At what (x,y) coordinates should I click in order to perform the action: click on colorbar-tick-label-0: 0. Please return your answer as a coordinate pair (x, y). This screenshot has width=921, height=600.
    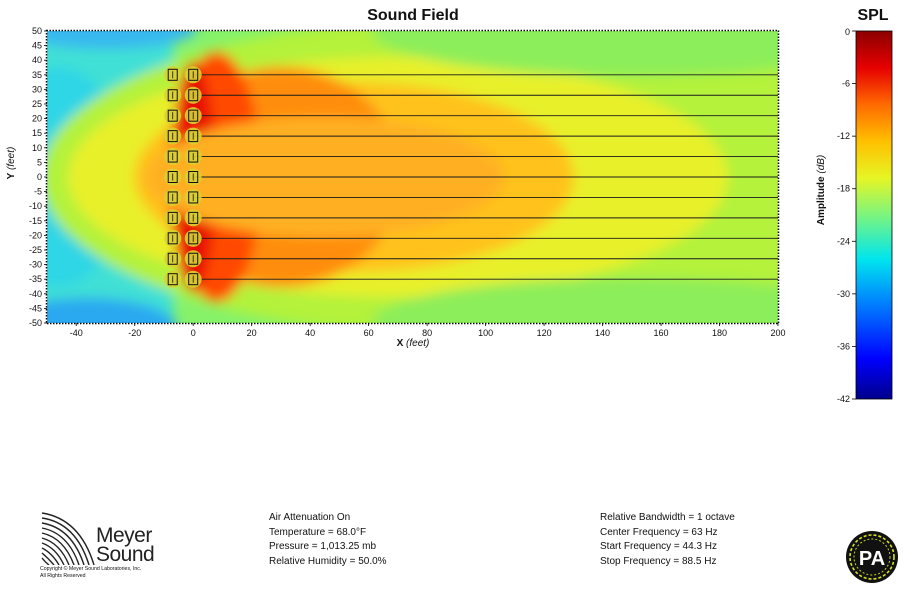
    Looking at the image, I should click on (847, 32).